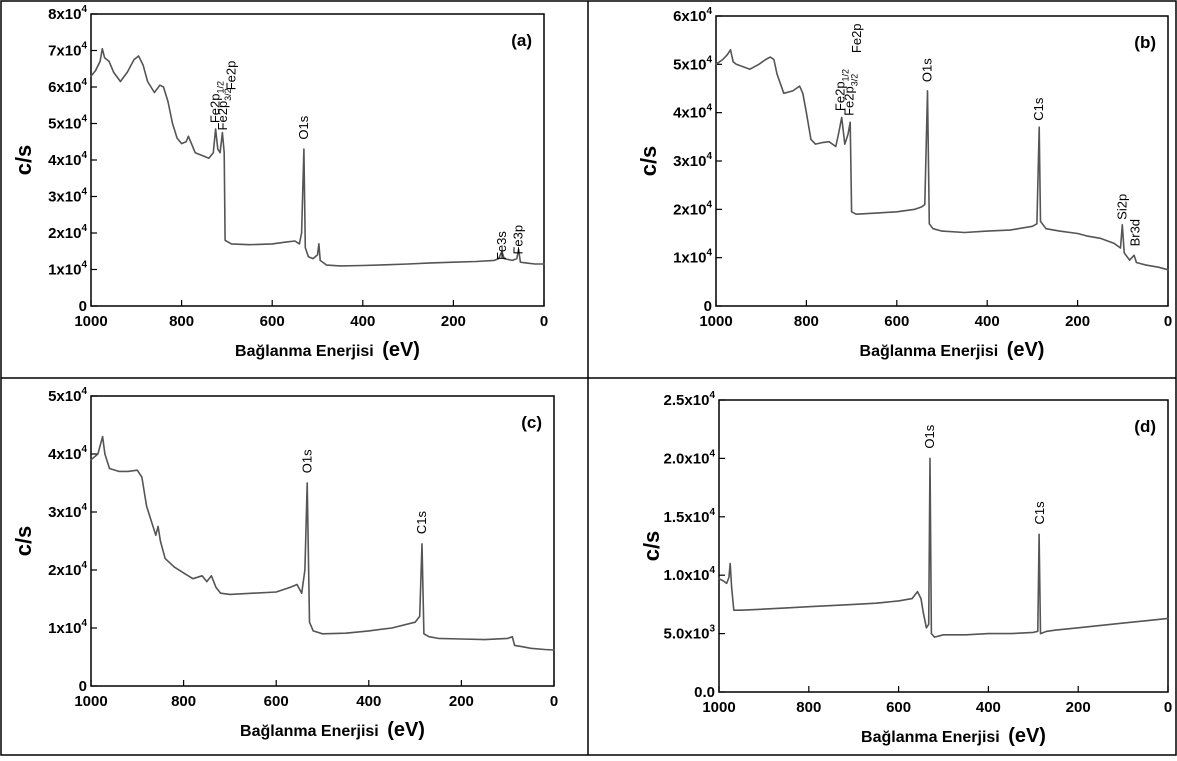 This screenshot has width=1177, height=761. I want to click on y-tick-label: 2.5x10⁴, so click(690, 399).